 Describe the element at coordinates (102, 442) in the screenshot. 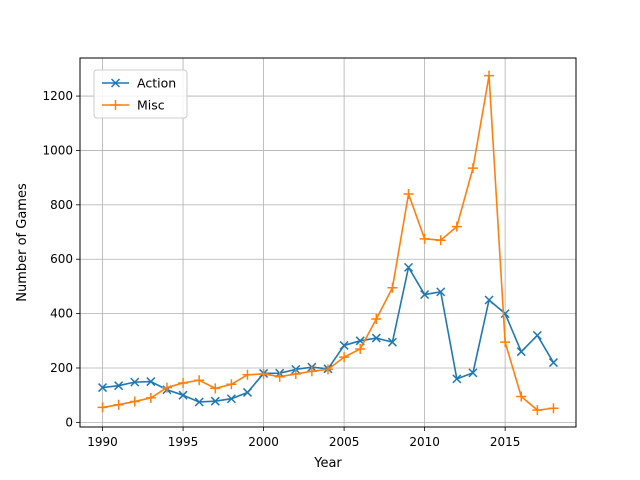

I see `x-tick-label: 1990` at that location.